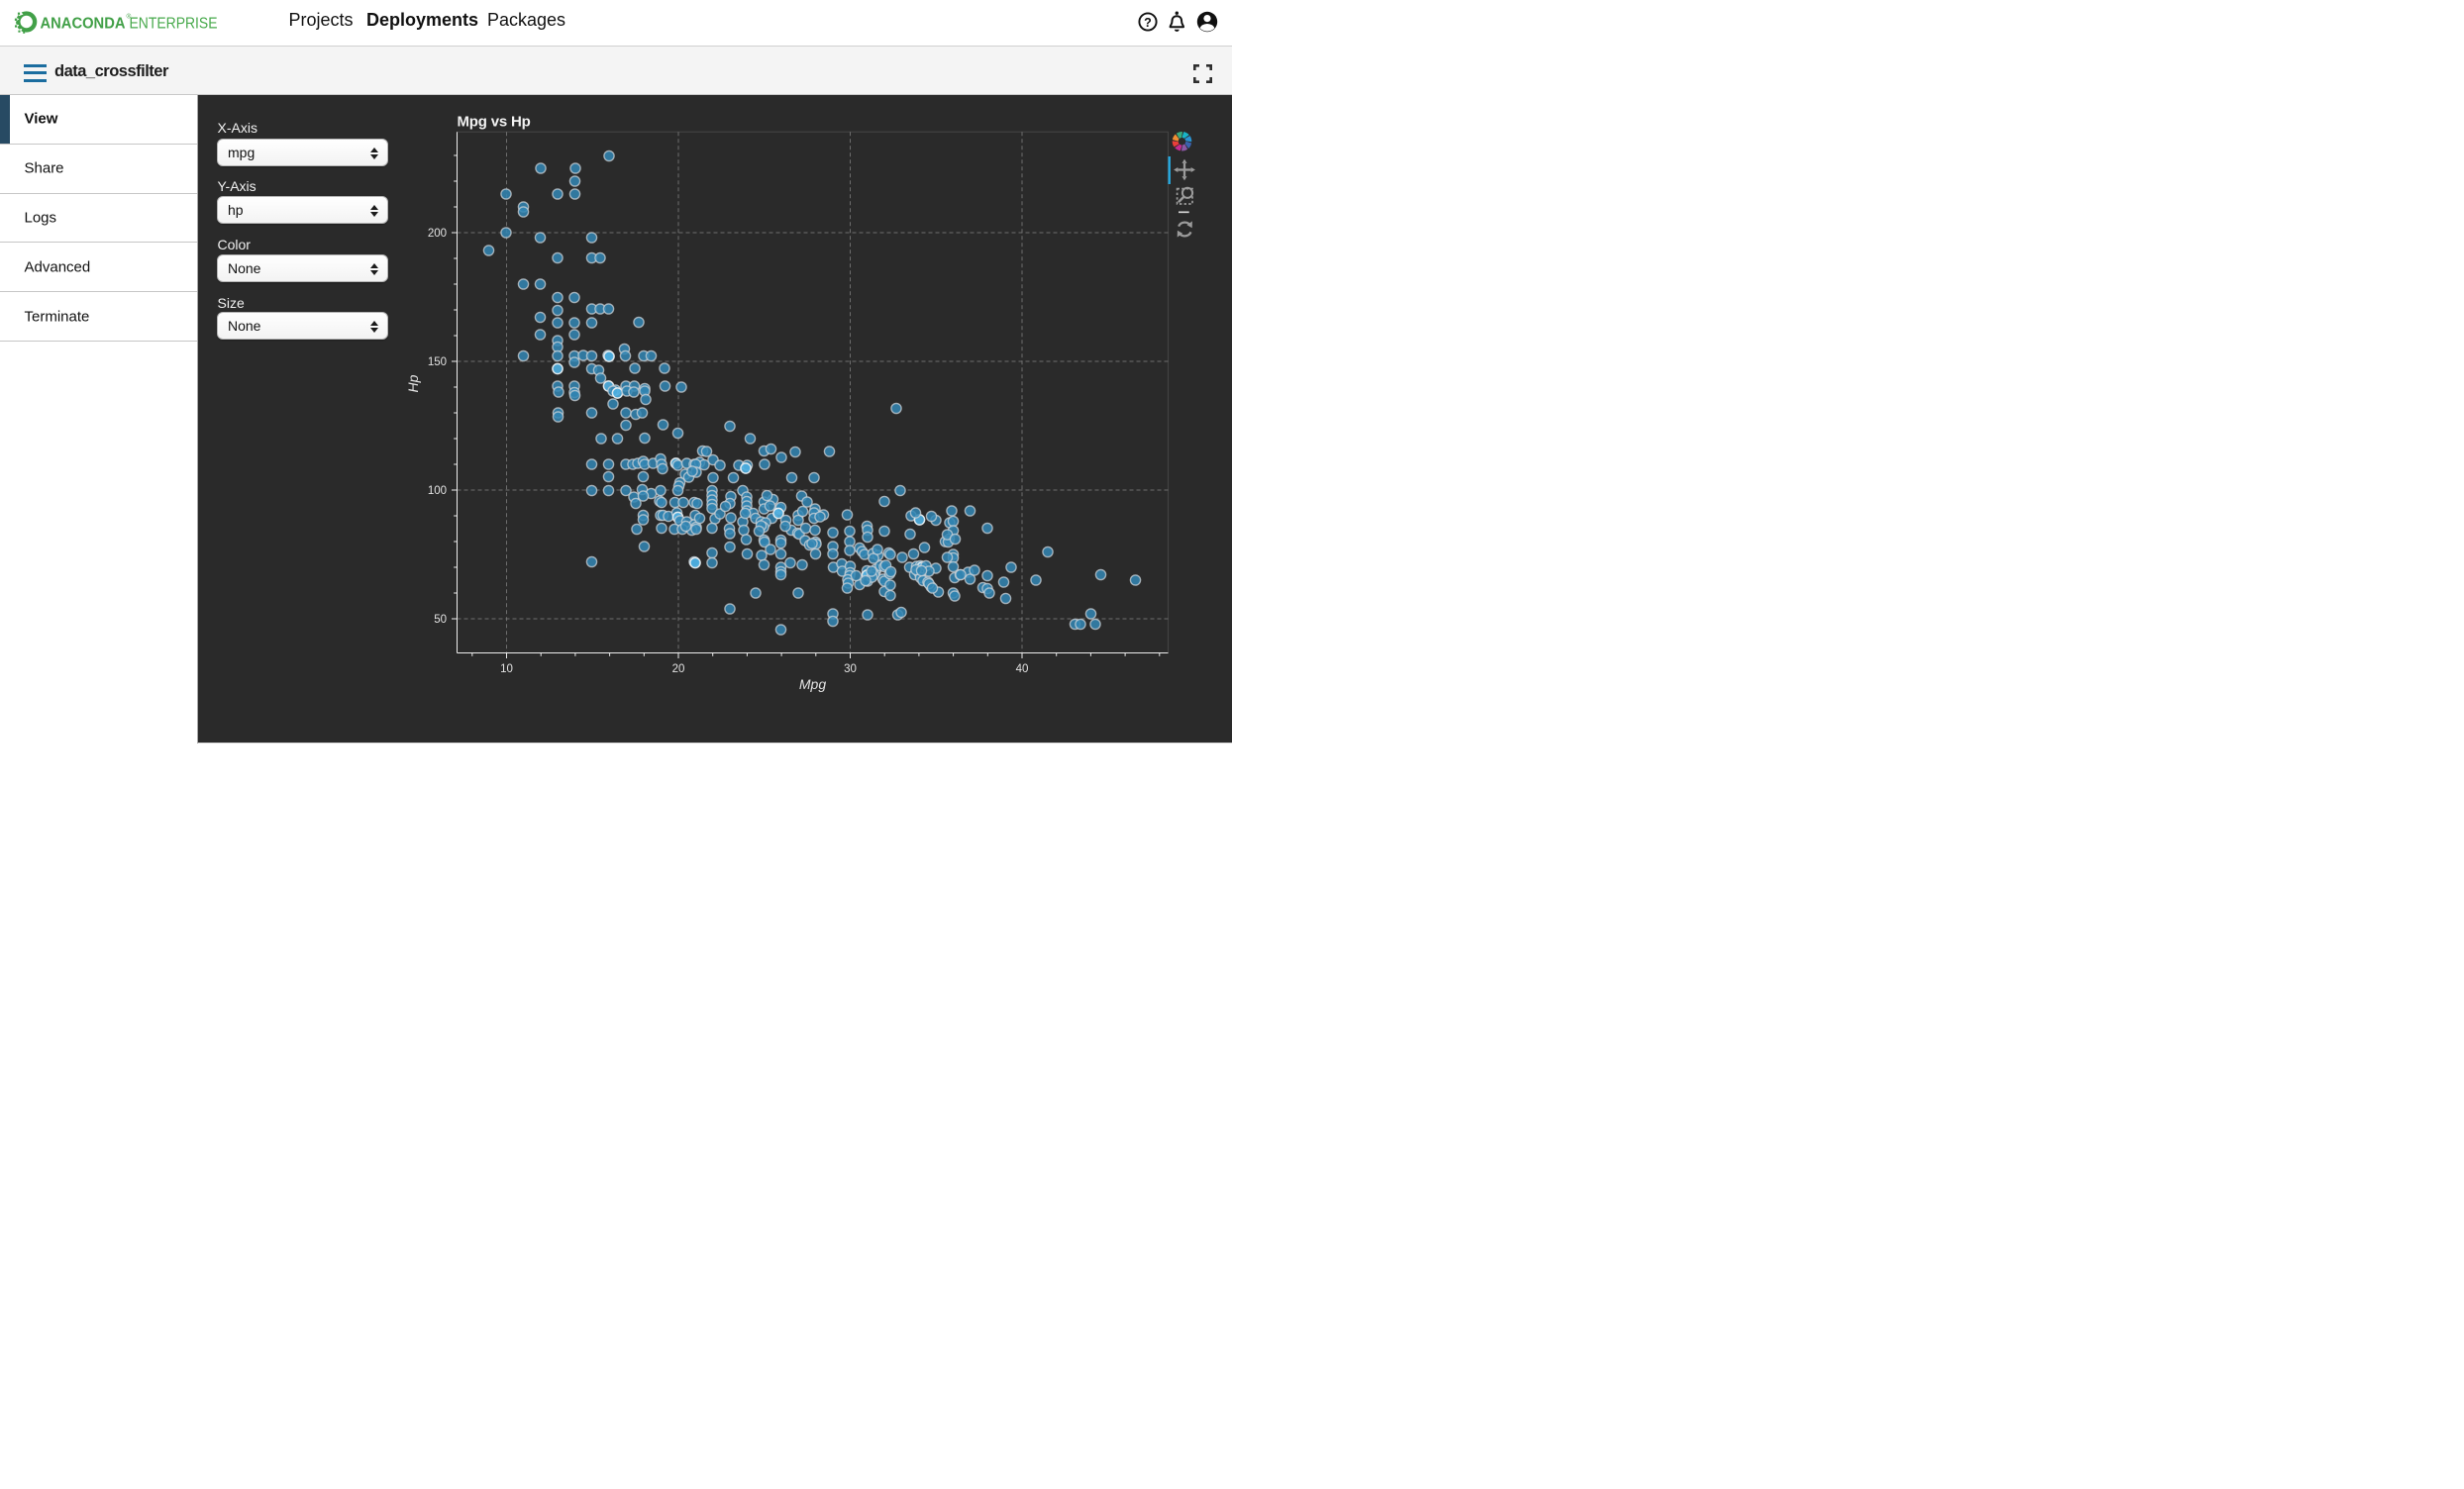  What do you see at coordinates (441, 620) in the screenshot?
I see `svg-text: 50` at bounding box center [441, 620].